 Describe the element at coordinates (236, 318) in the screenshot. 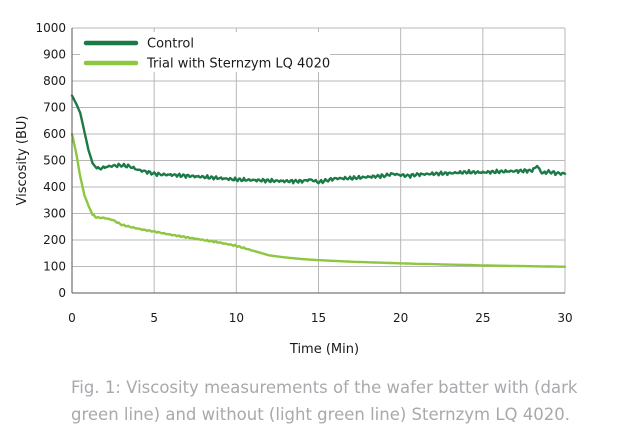

I see `x-tick-label: 10` at that location.